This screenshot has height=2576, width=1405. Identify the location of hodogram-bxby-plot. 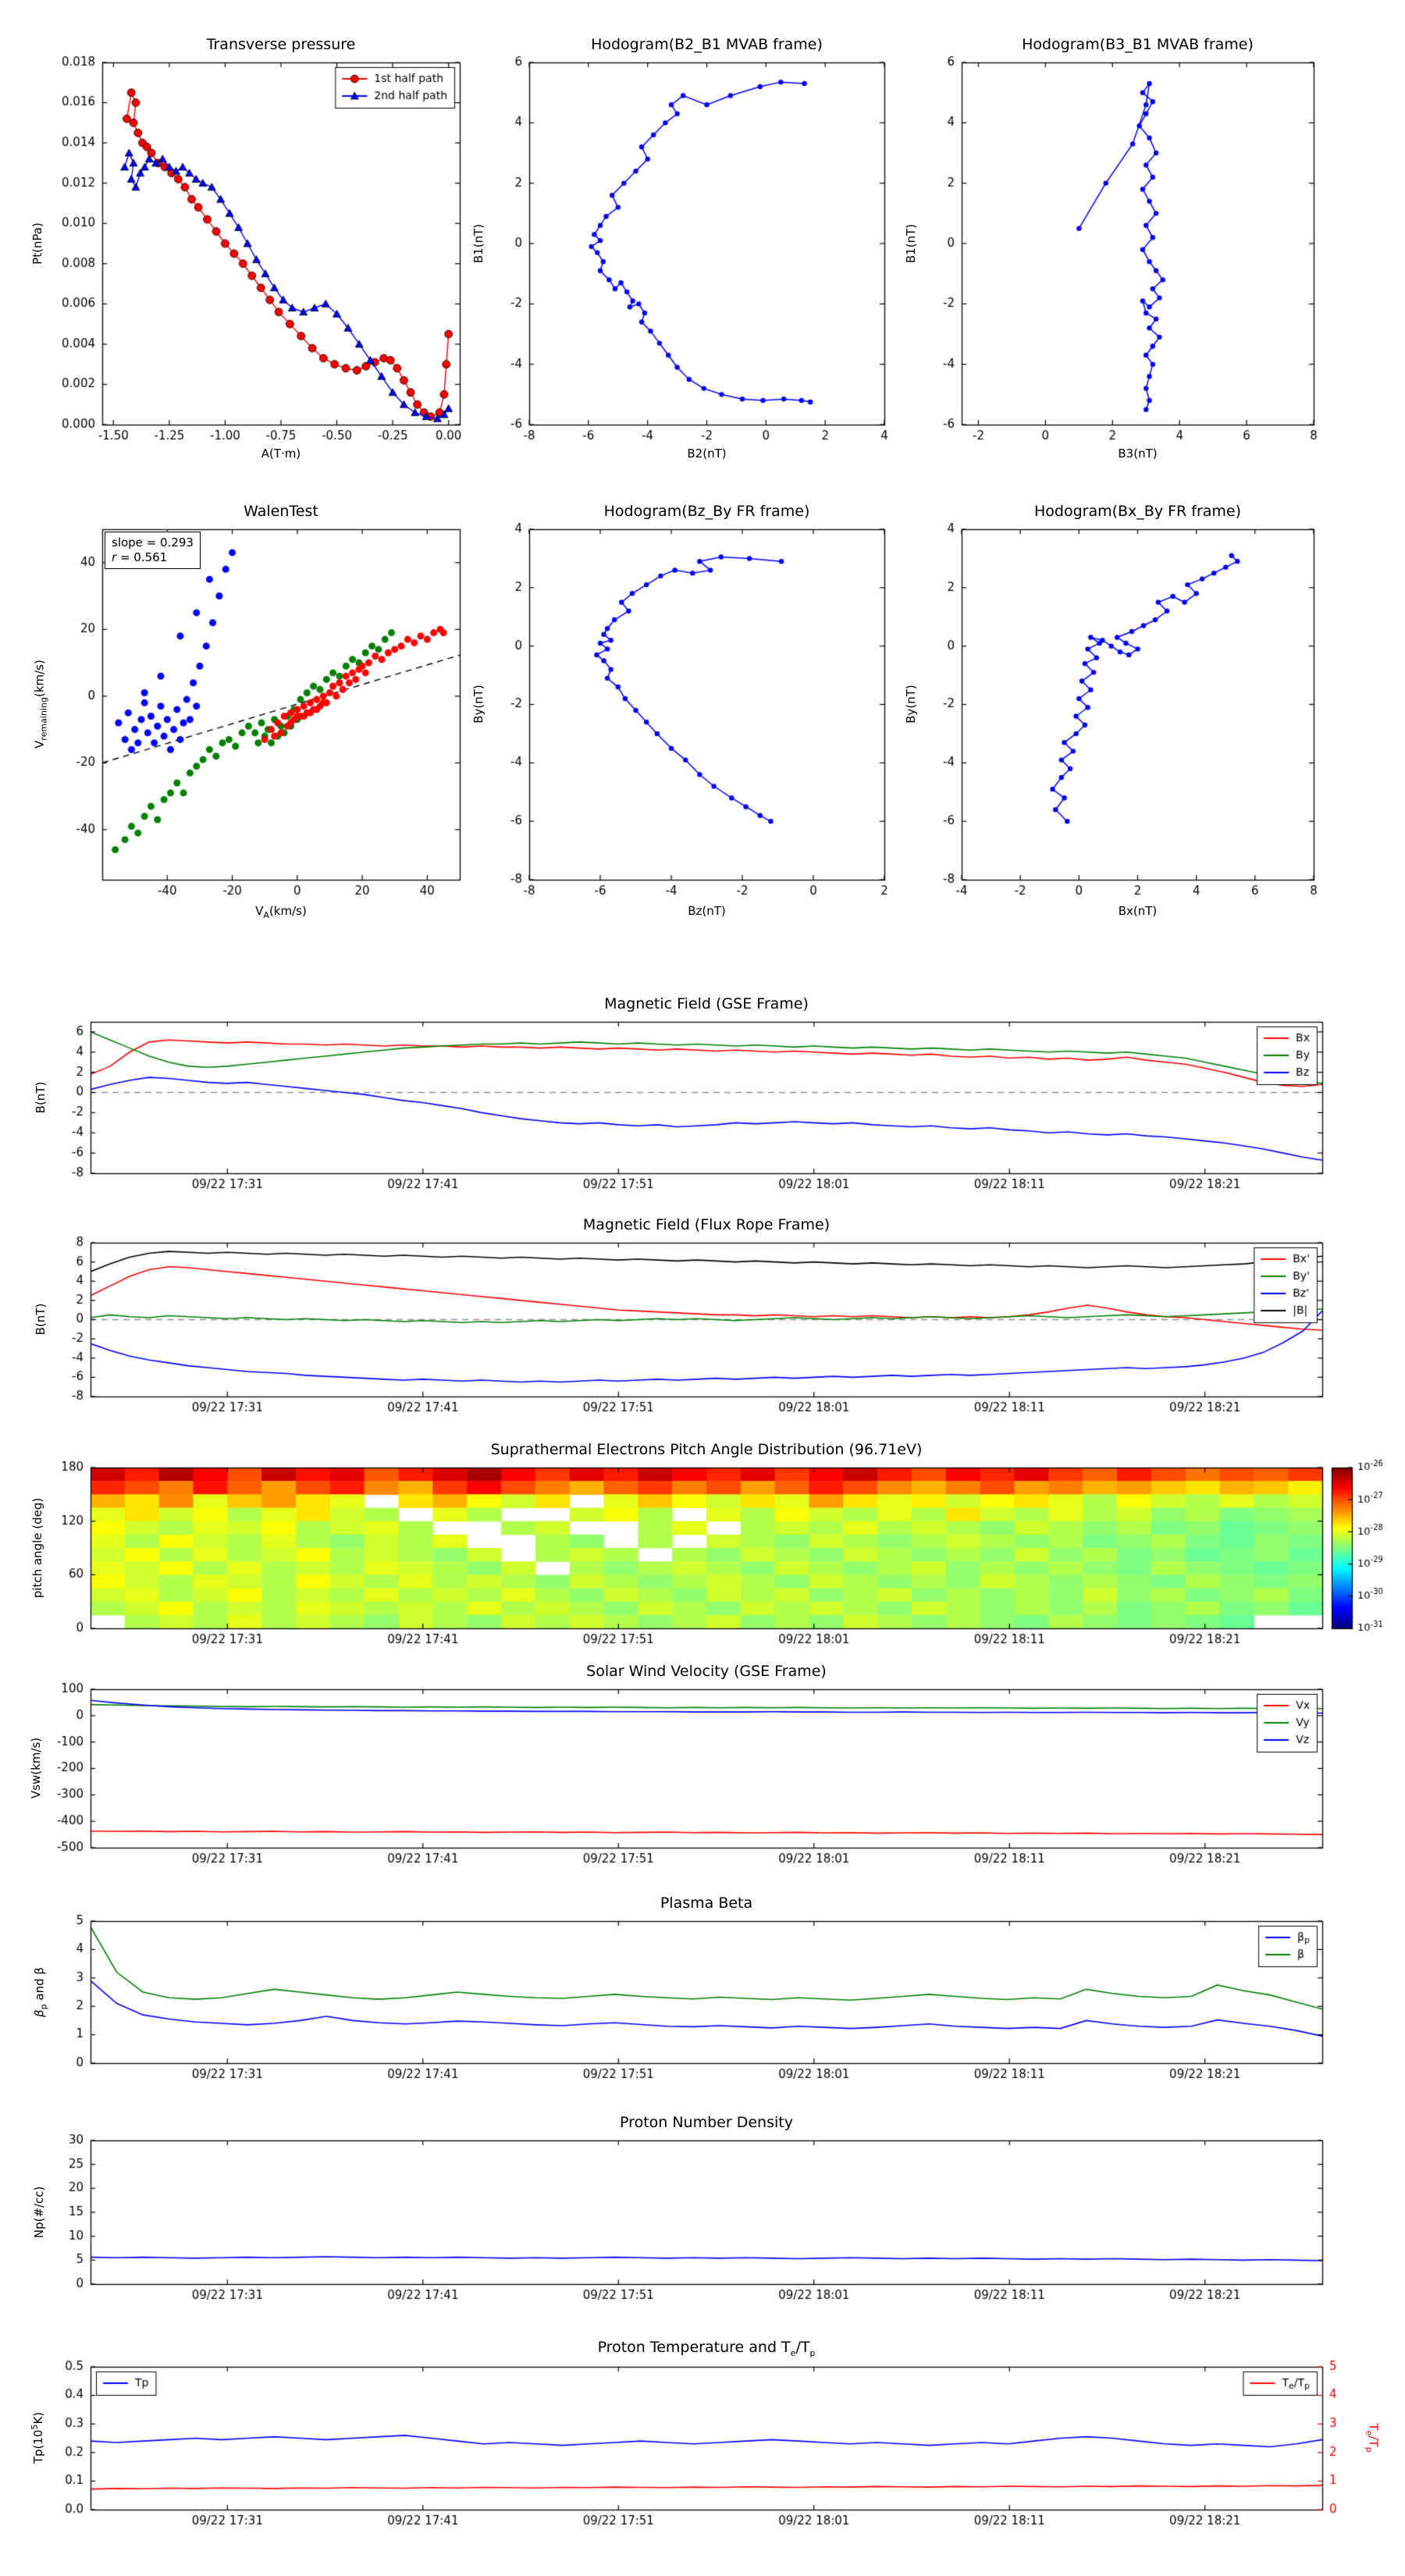
(1110, 716).